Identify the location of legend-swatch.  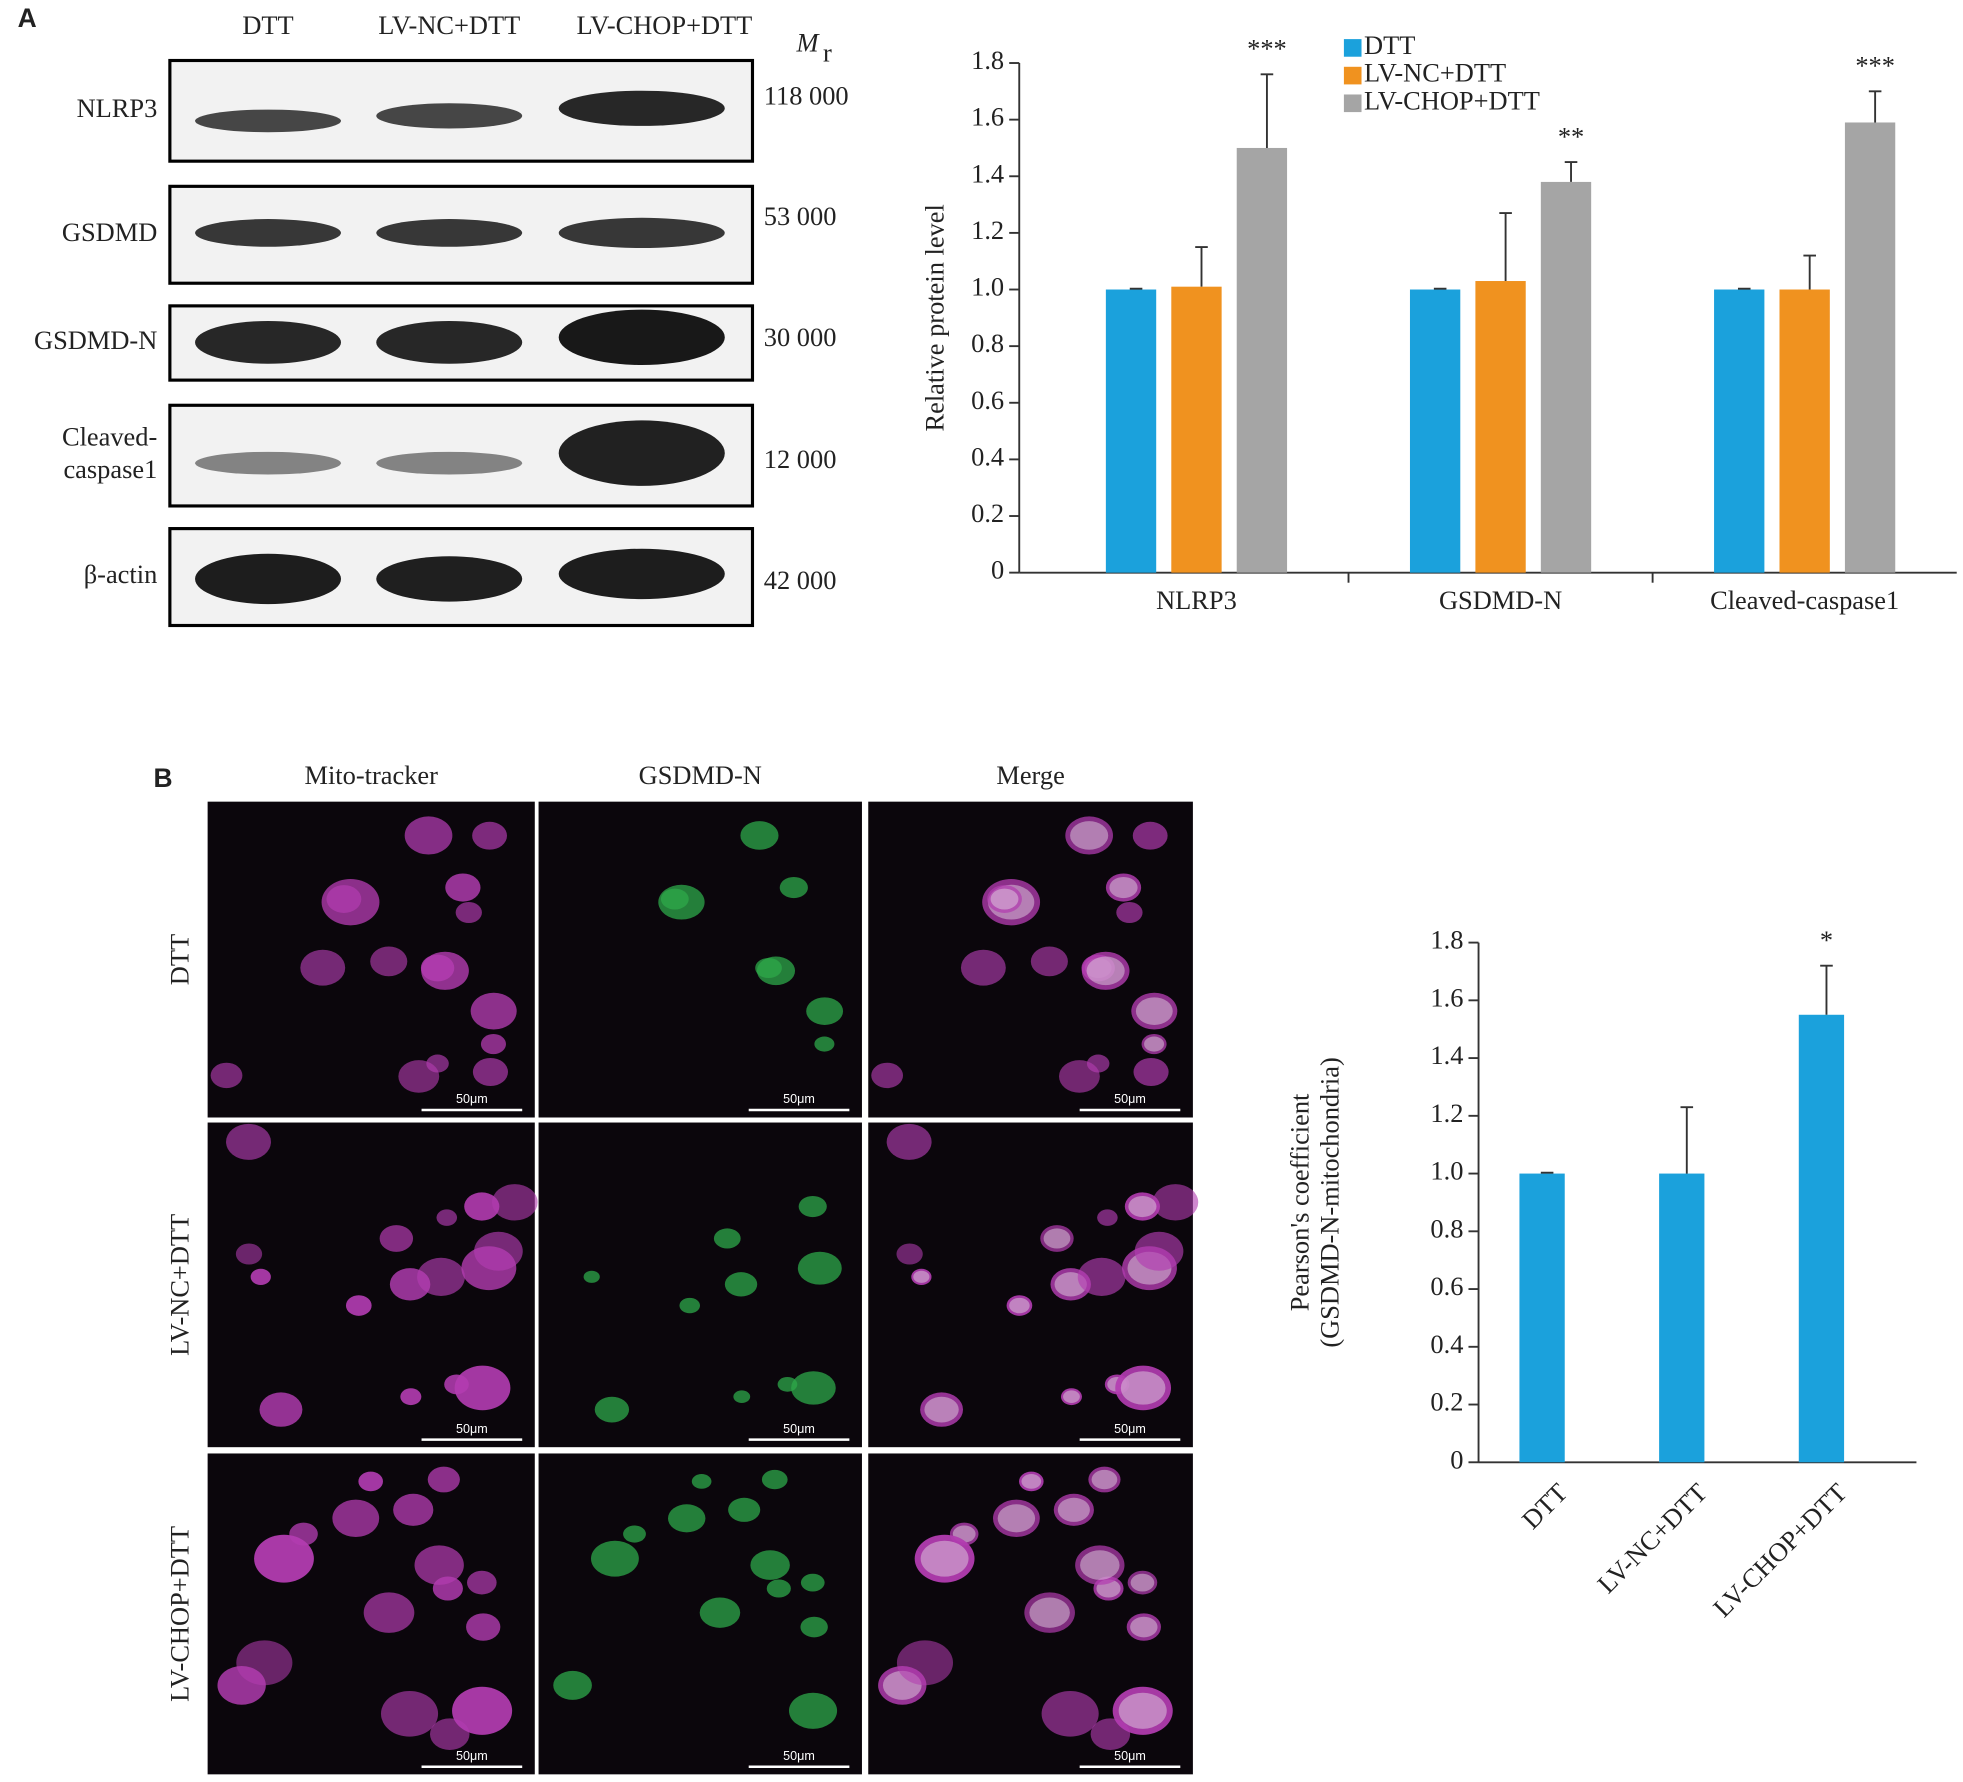
(1352, 75).